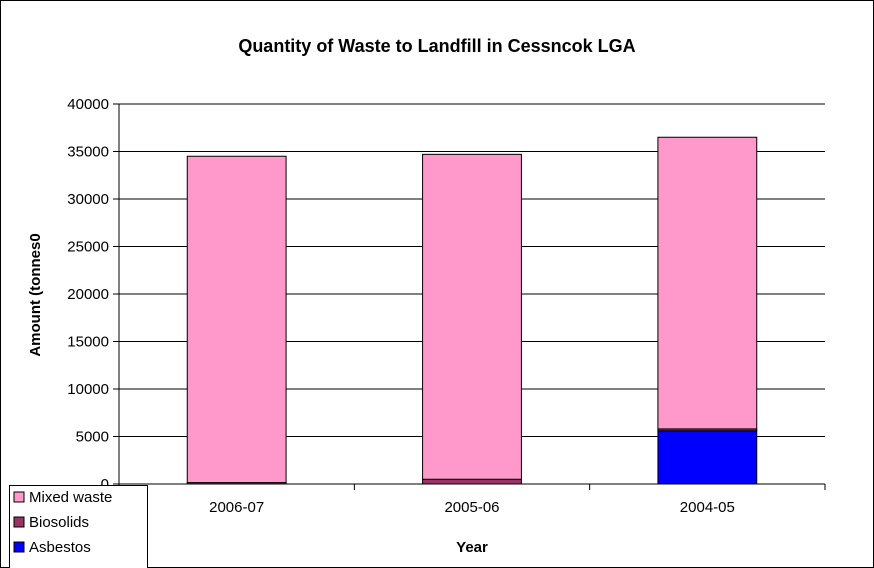 The width and height of the screenshot is (874, 568). I want to click on y-tick-label: 30000, so click(88, 199).